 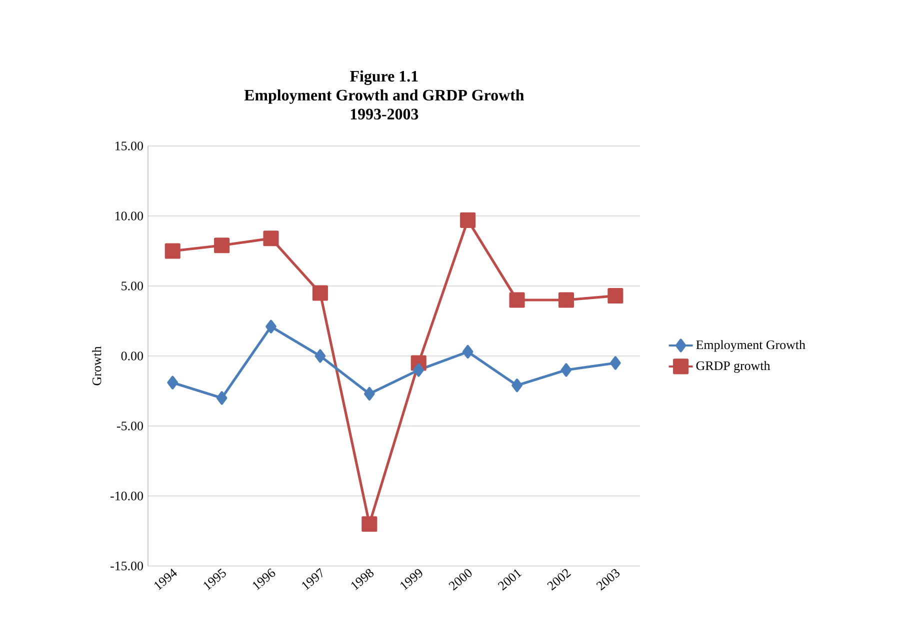 I want to click on y-tick-label: 15.00, so click(x=129, y=146).